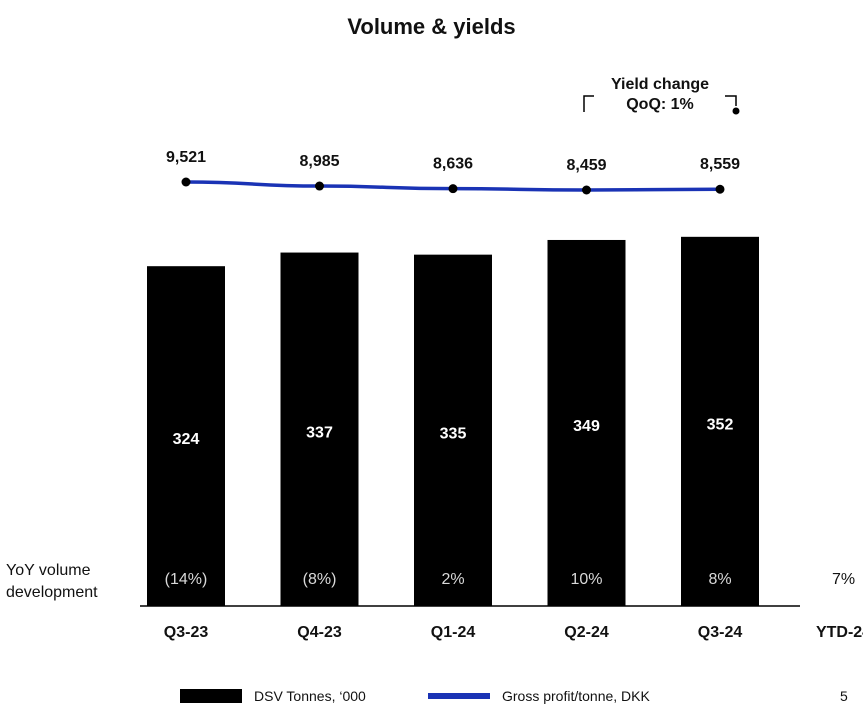  What do you see at coordinates (186, 632) in the screenshot?
I see `x-tick-label: Q3-23` at bounding box center [186, 632].